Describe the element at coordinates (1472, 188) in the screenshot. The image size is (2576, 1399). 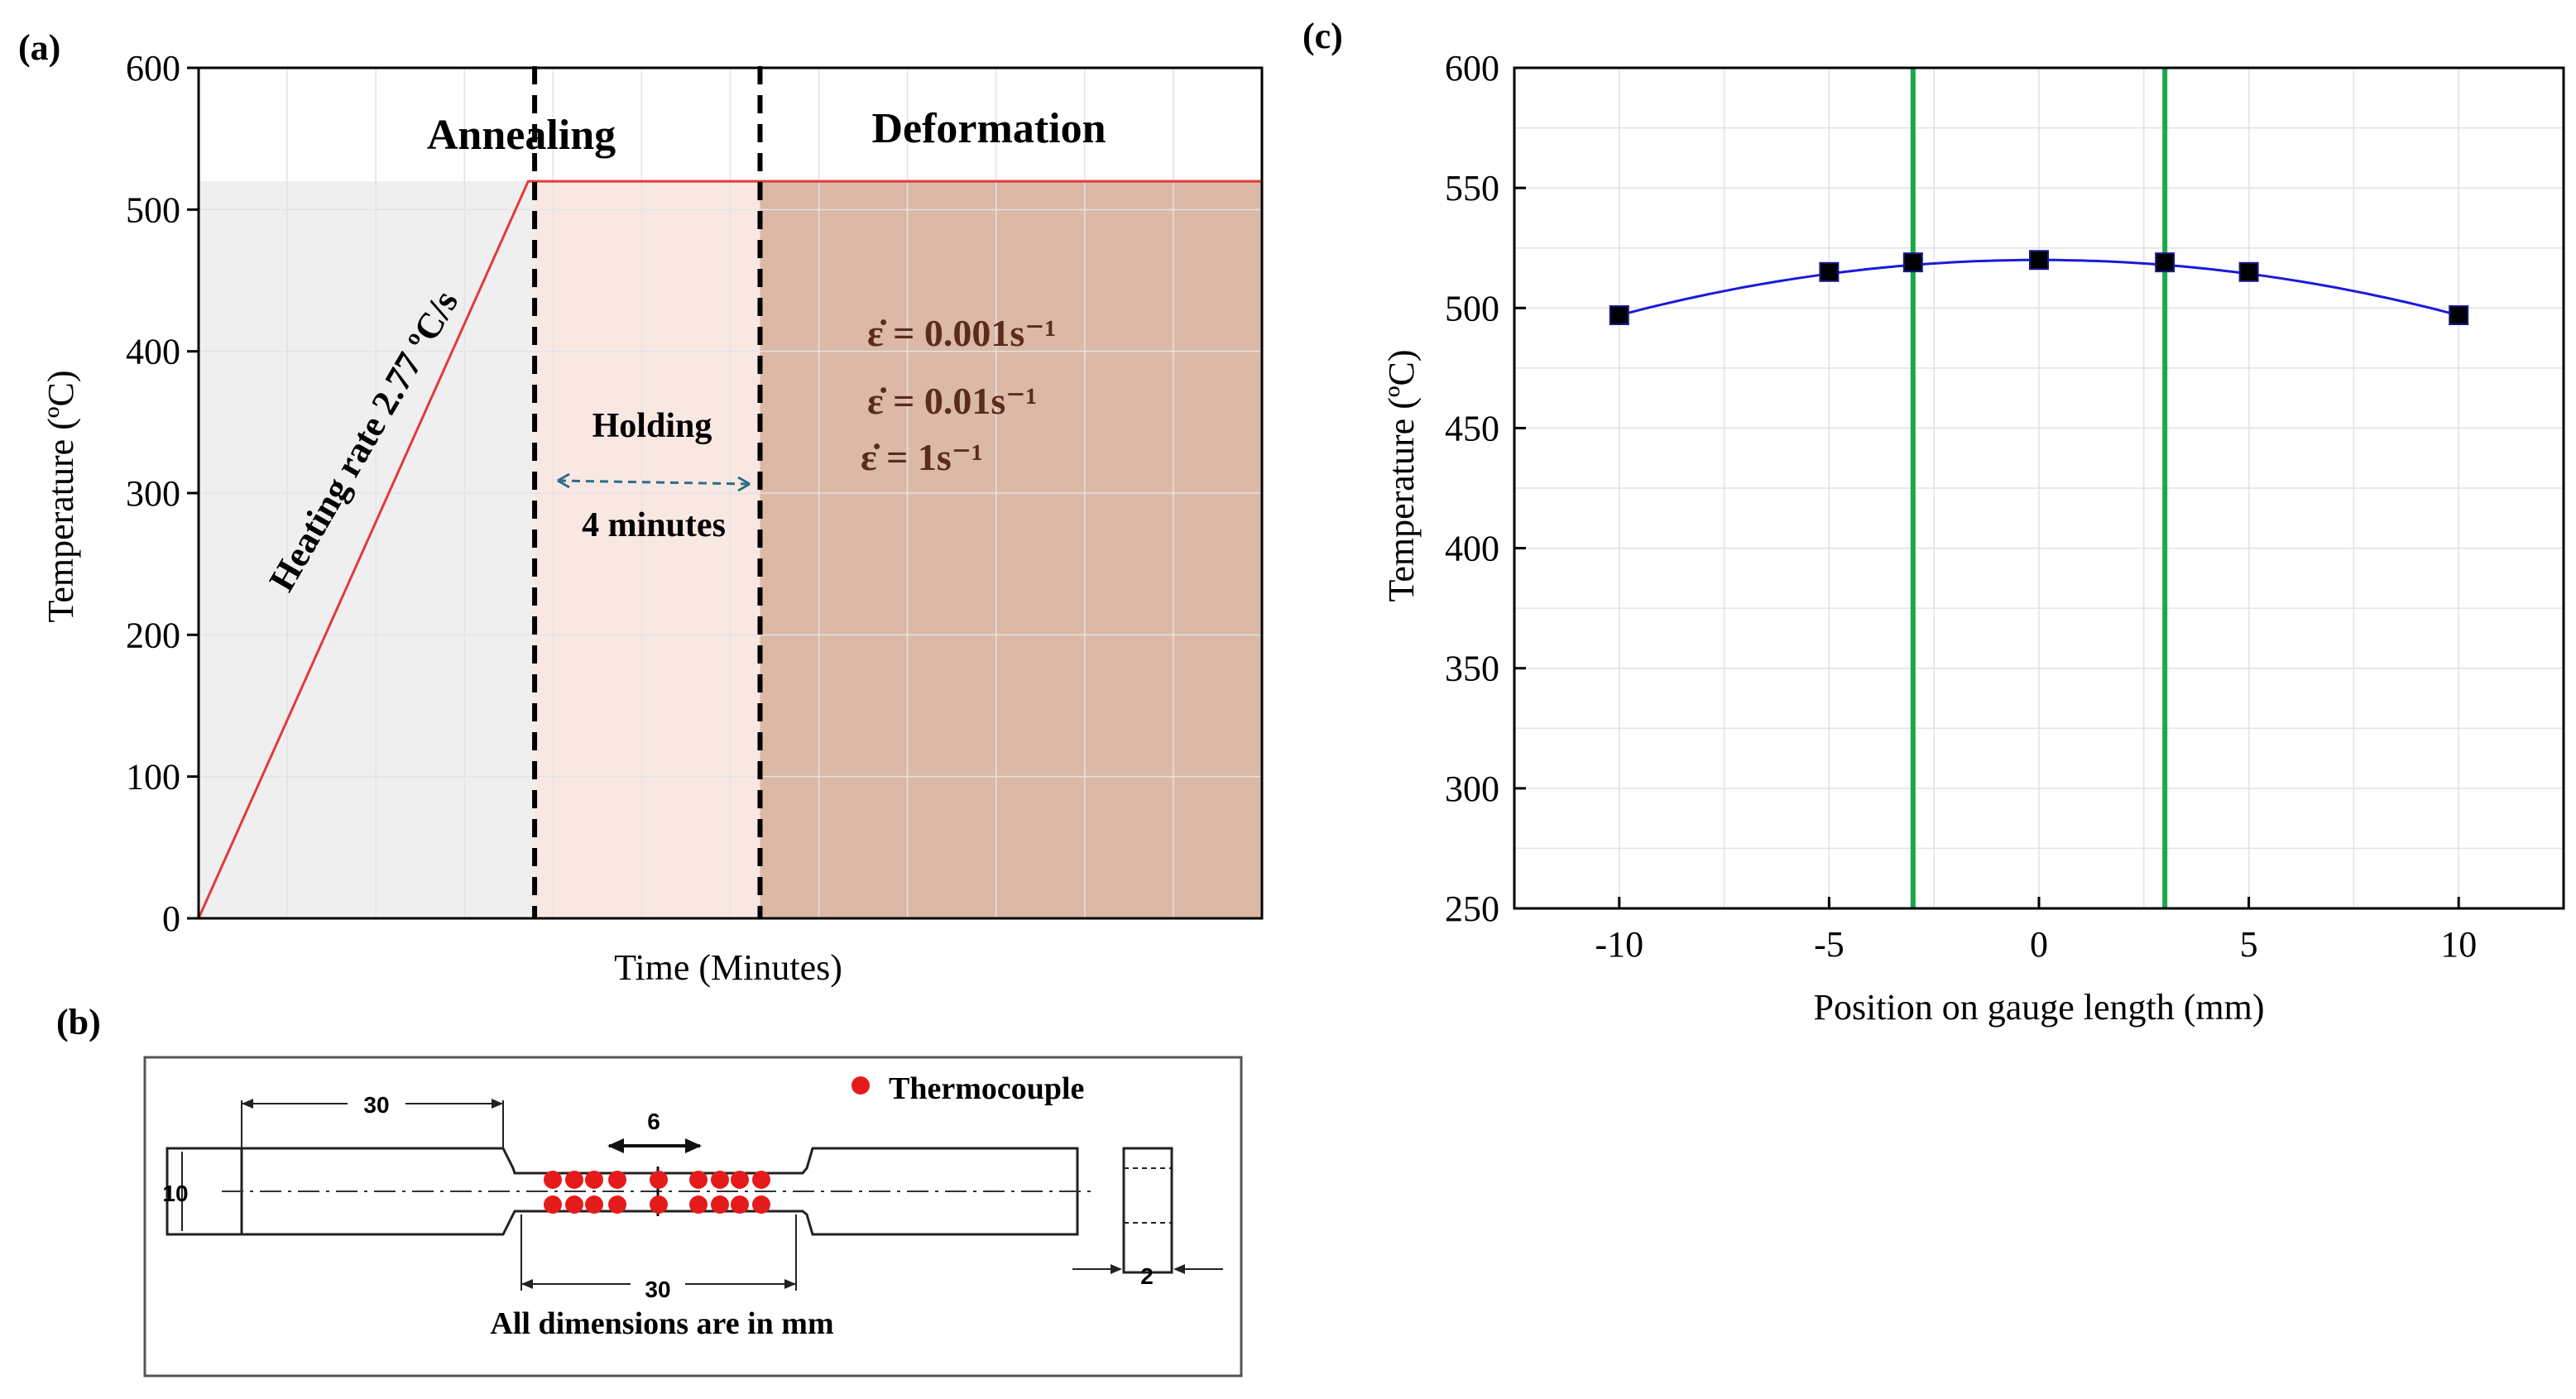
I see `y-tick-label: 550` at that location.